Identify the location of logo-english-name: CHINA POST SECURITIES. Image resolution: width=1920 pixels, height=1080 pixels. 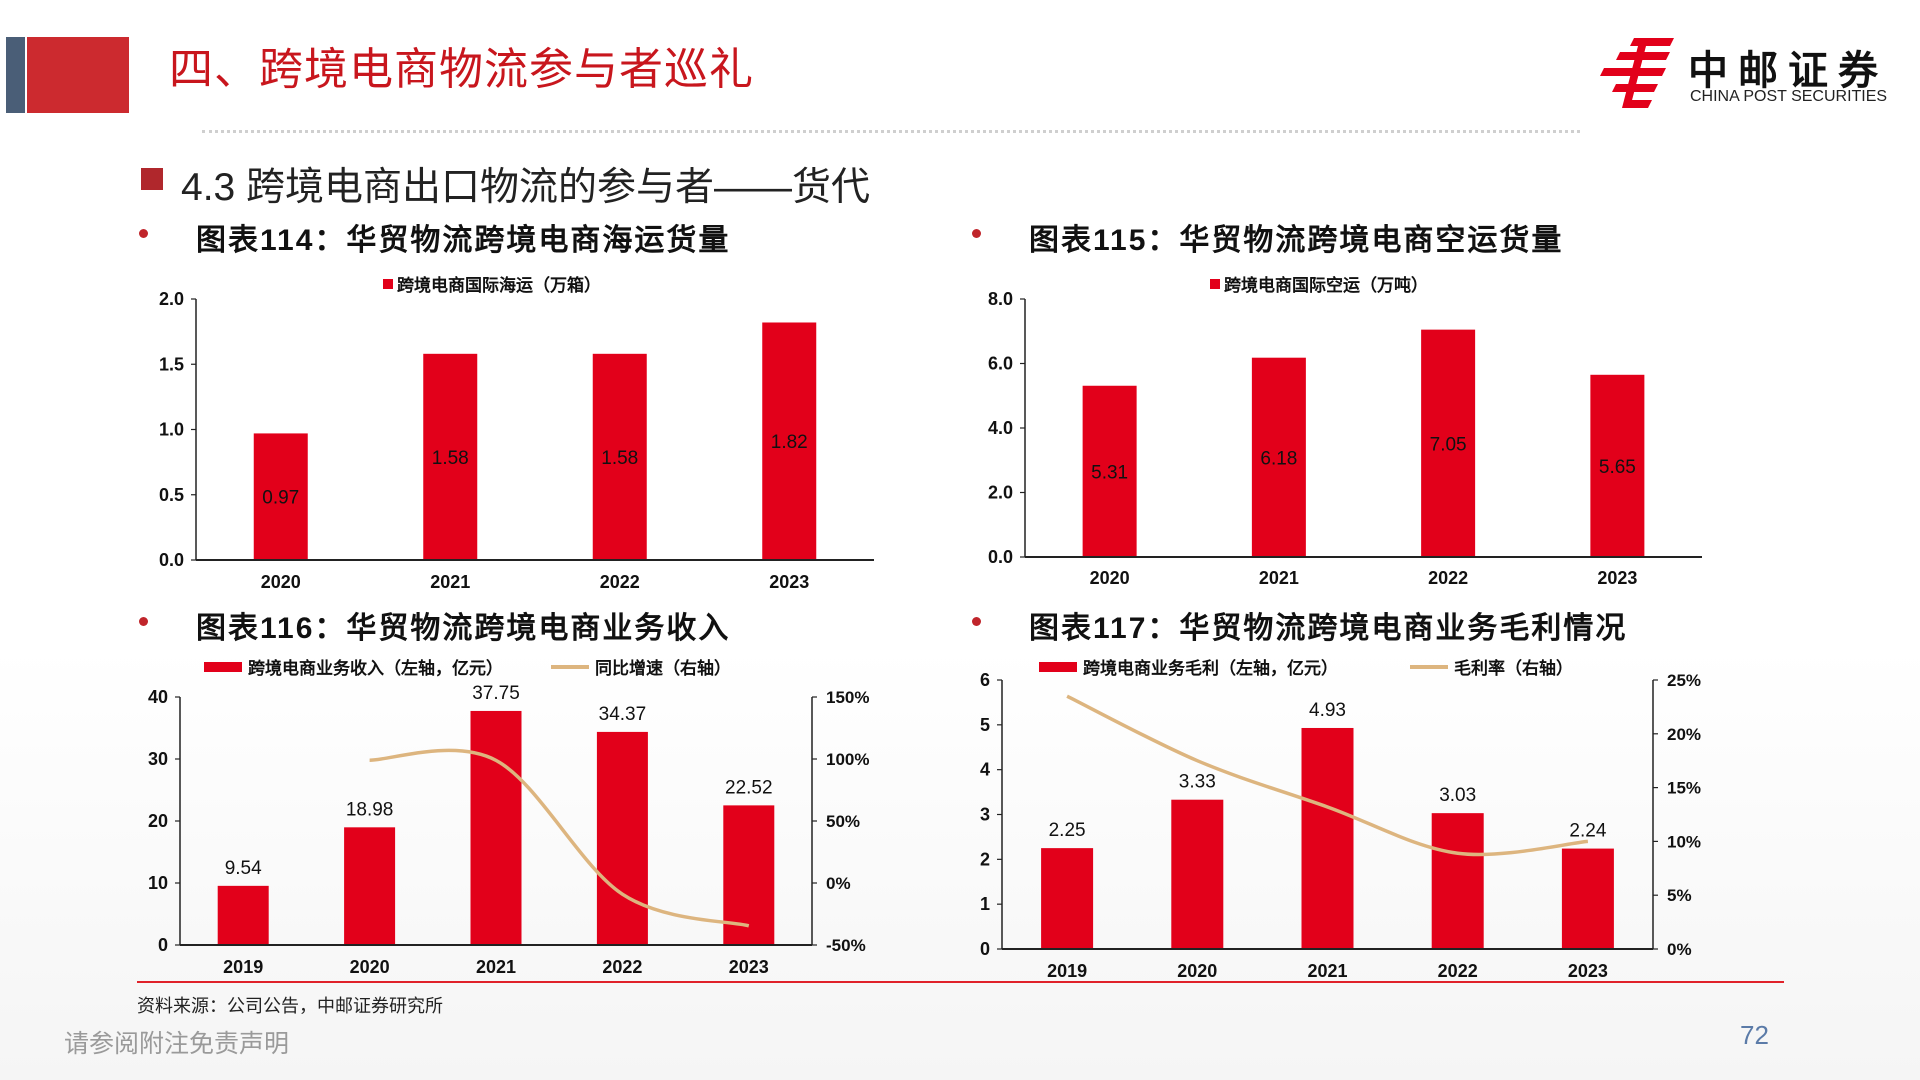
(1789, 96).